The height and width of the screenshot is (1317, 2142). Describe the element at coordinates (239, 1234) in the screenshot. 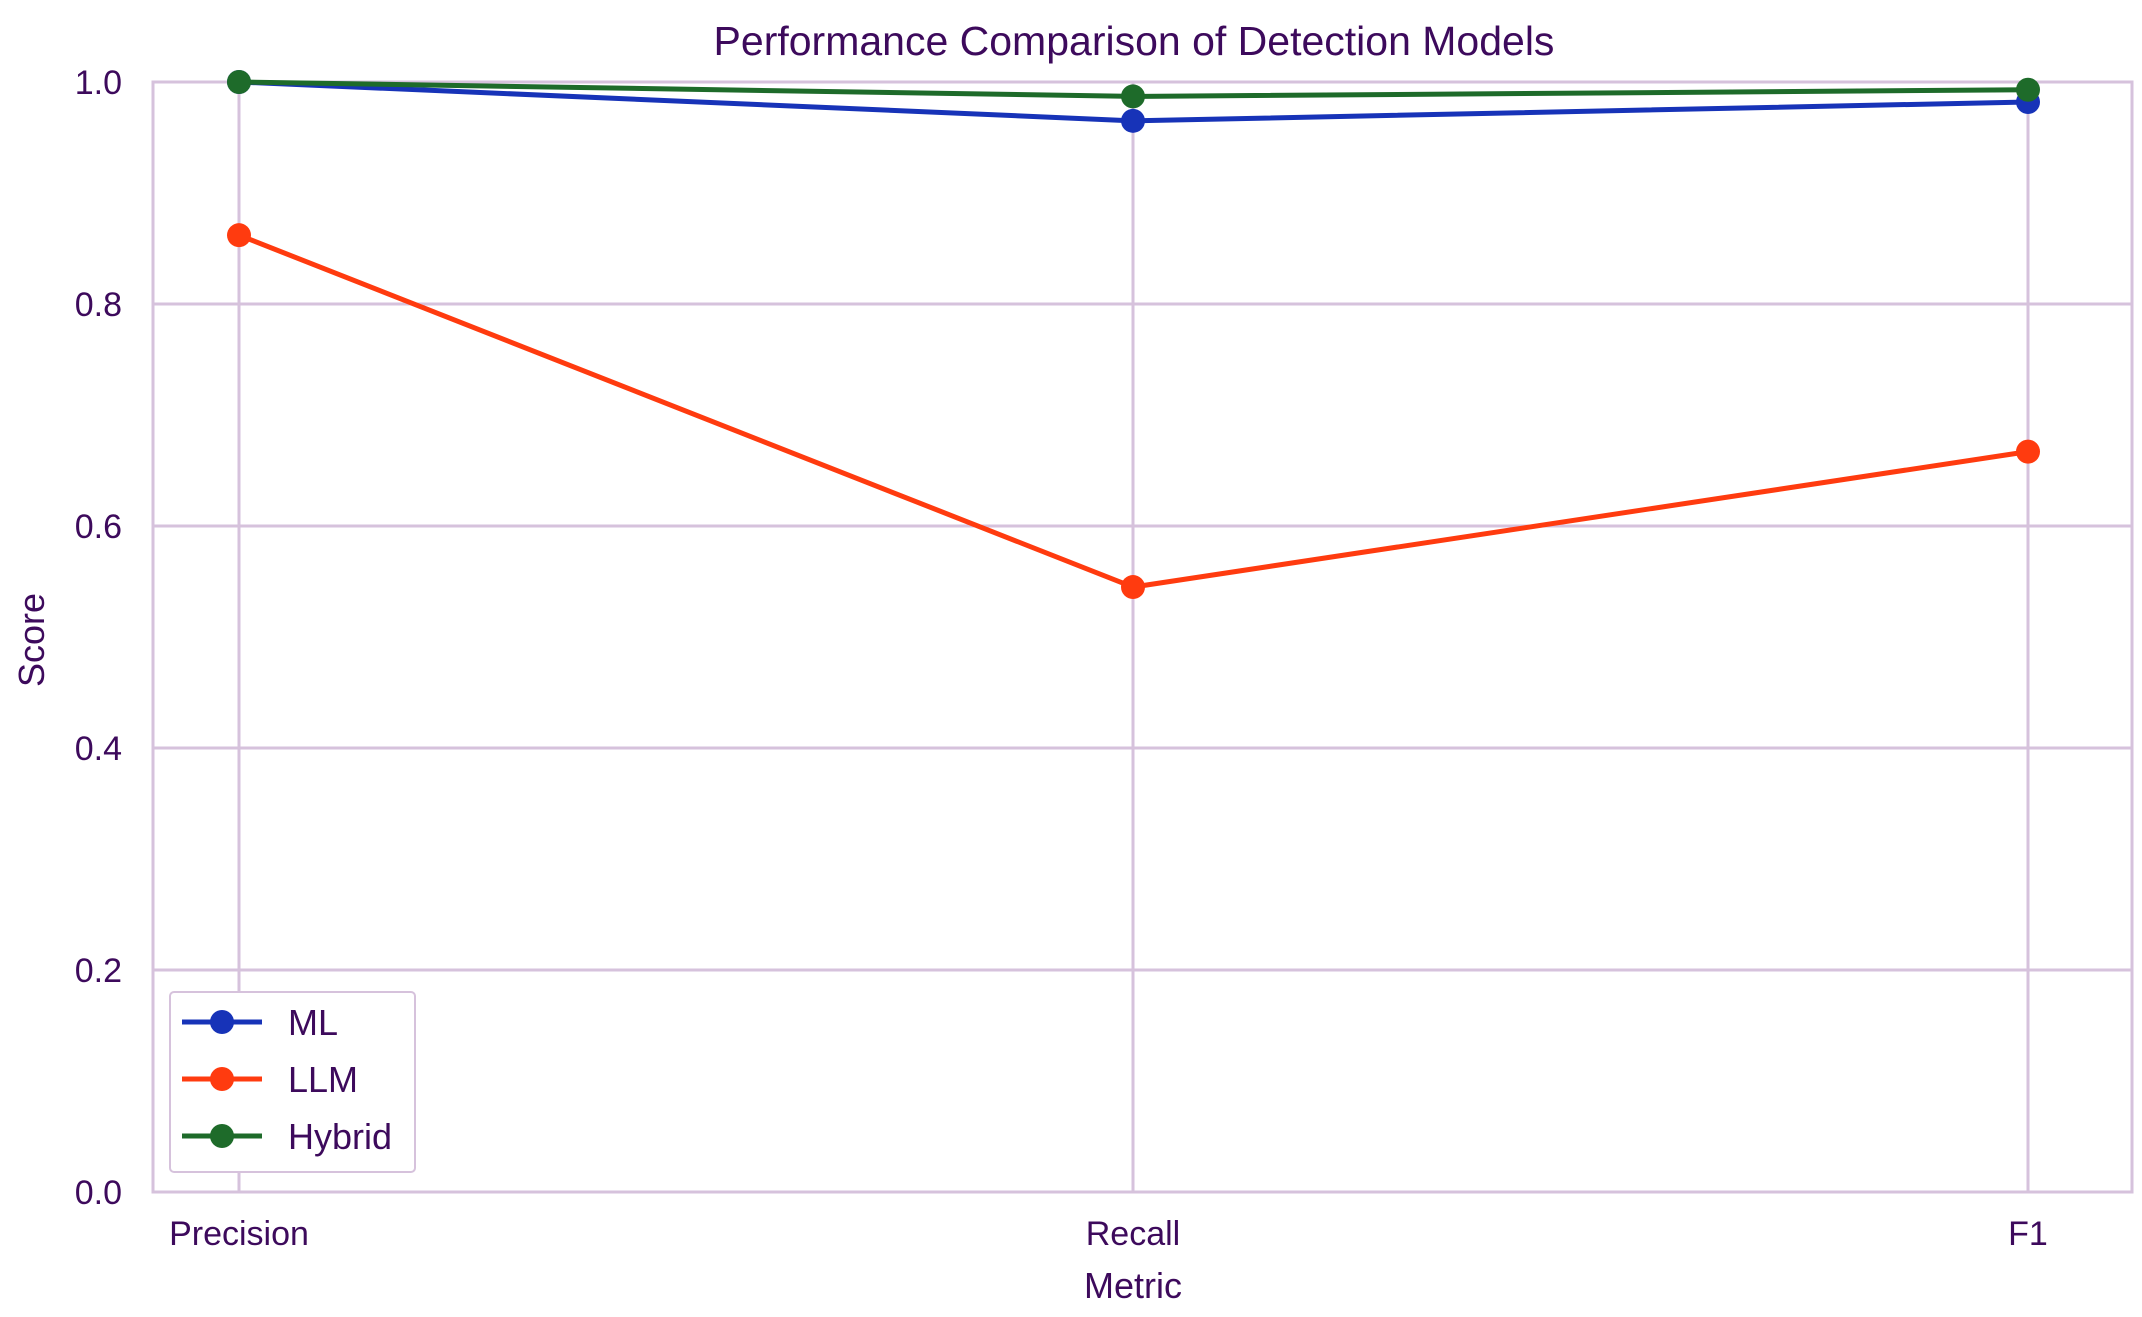

I see `x-tick-label: Precision` at that location.